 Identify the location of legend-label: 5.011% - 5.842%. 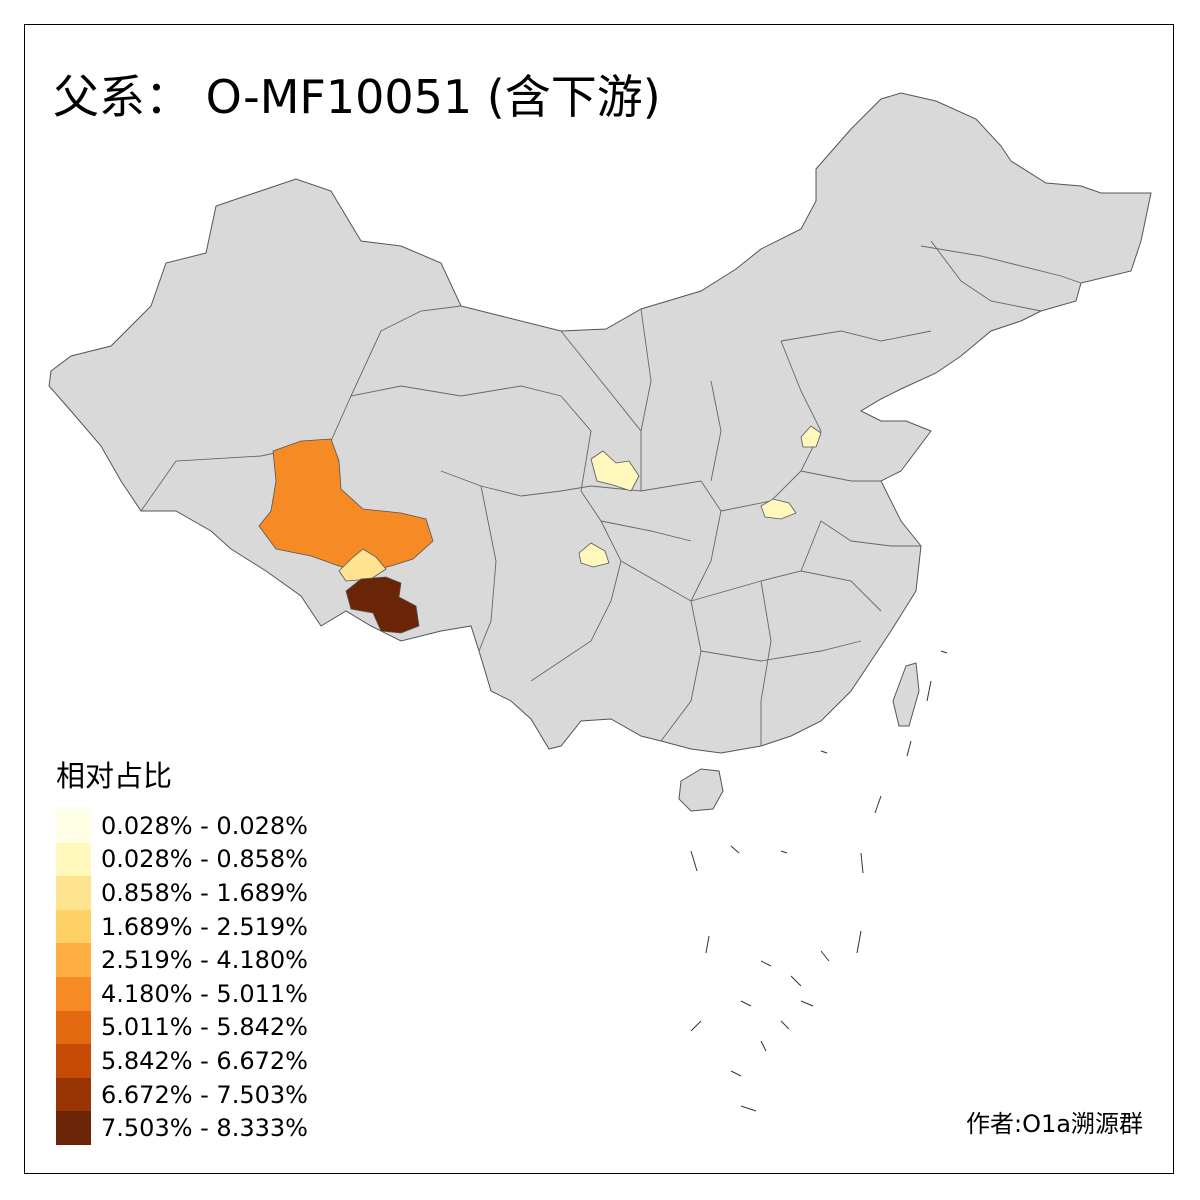
(204, 1027).